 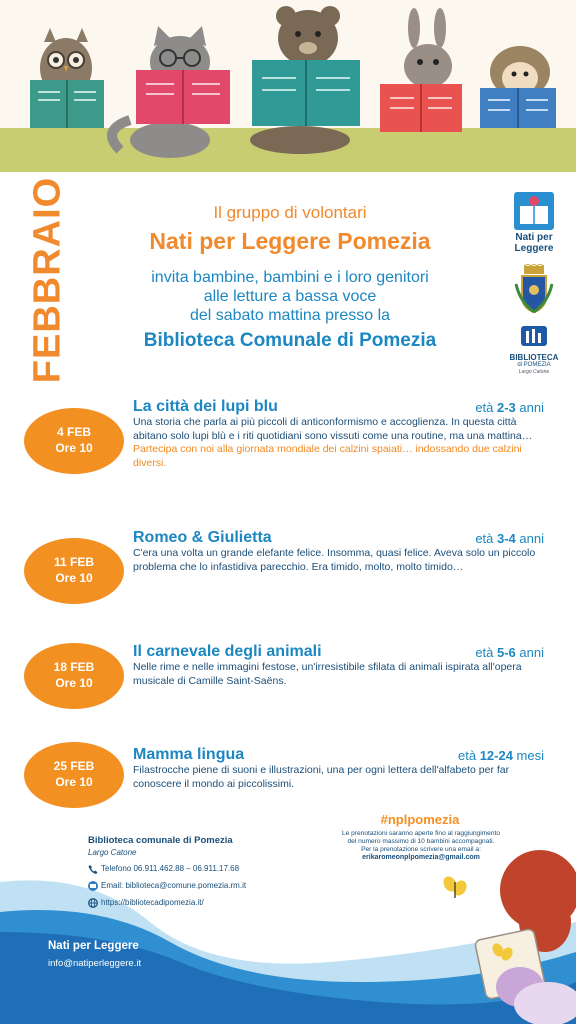 What do you see at coordinates (93, 886) in the screenshot?
I see `email-icon` at bounding box center [93, 886].